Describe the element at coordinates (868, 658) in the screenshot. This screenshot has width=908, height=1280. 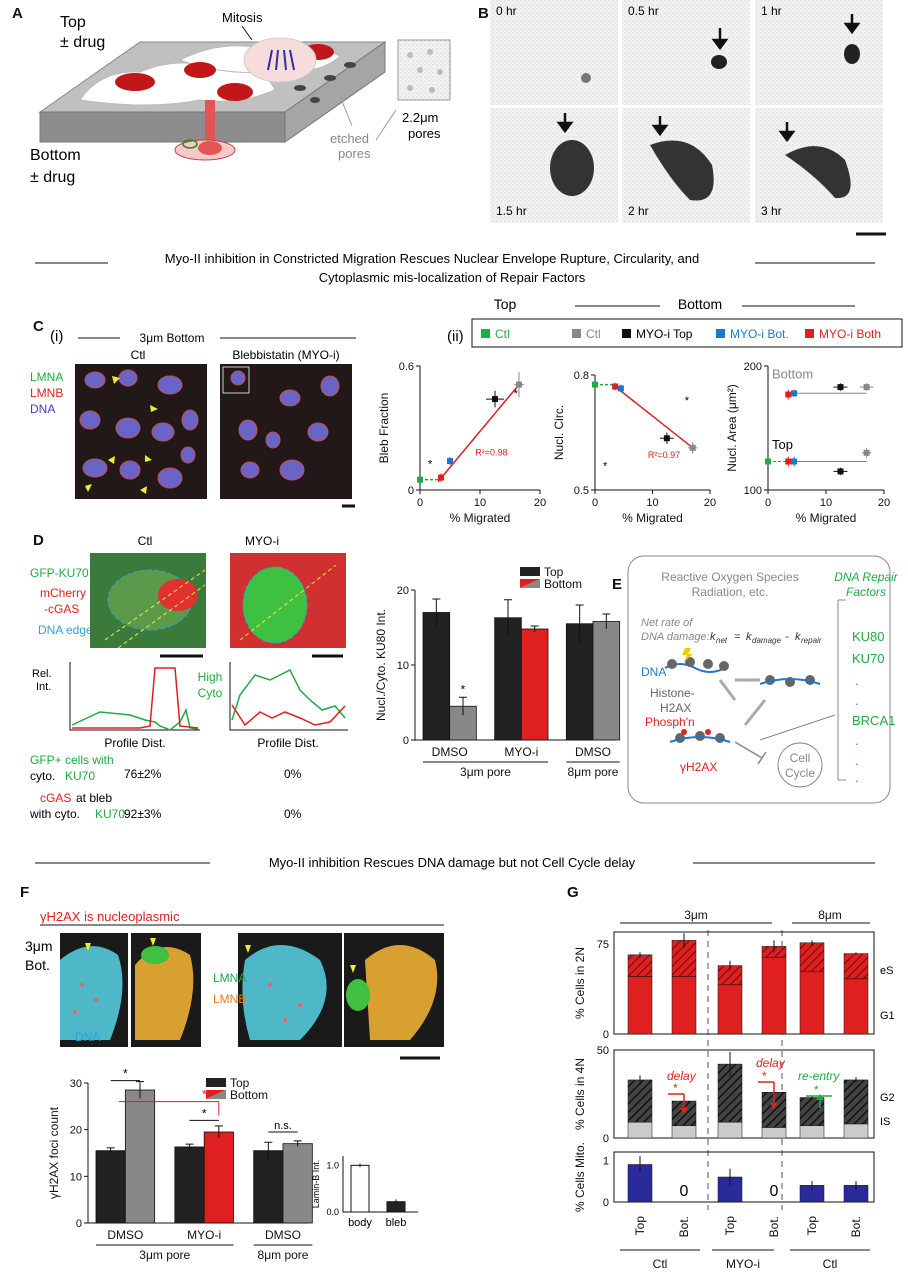
I see `factor-label: KU70` at that location.